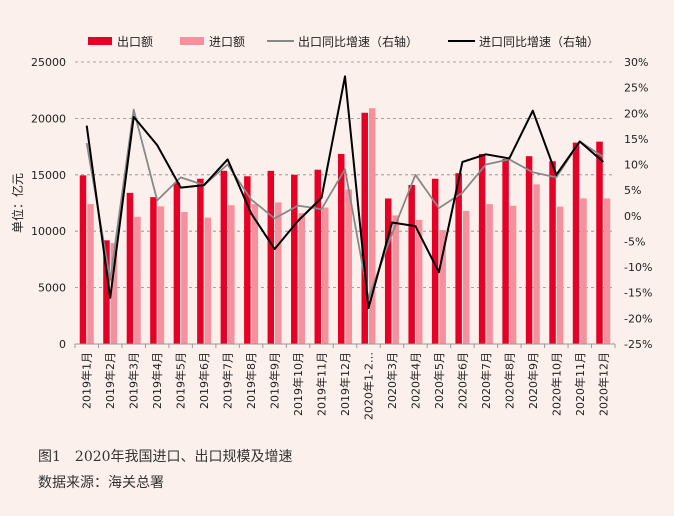 The height and width of the screenshot is (516, 674). Describe the element at coordinates (638, 293) in the screenshot. I see `right-tick-label: -15%` at that location.